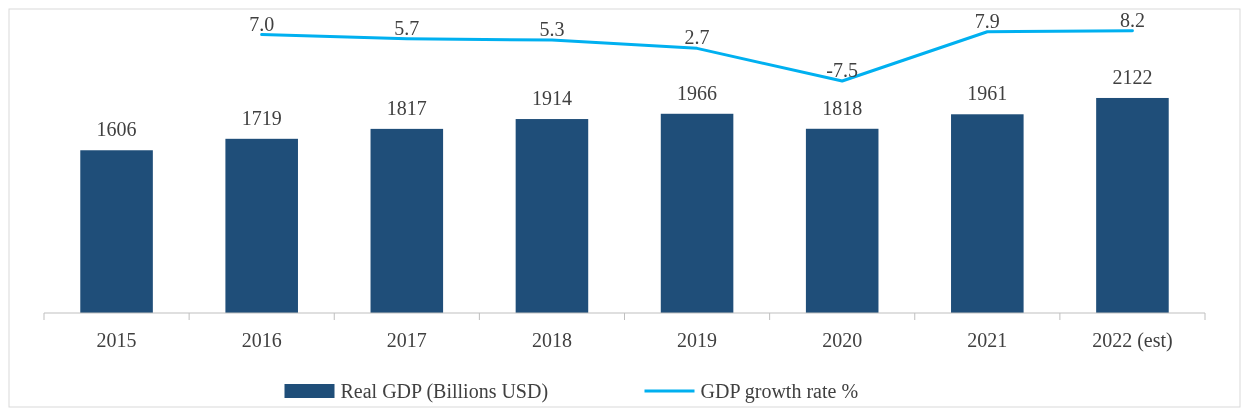 The image size is (1249, 416). I want to click on x-tick-label: 2015, so click(116, 340).